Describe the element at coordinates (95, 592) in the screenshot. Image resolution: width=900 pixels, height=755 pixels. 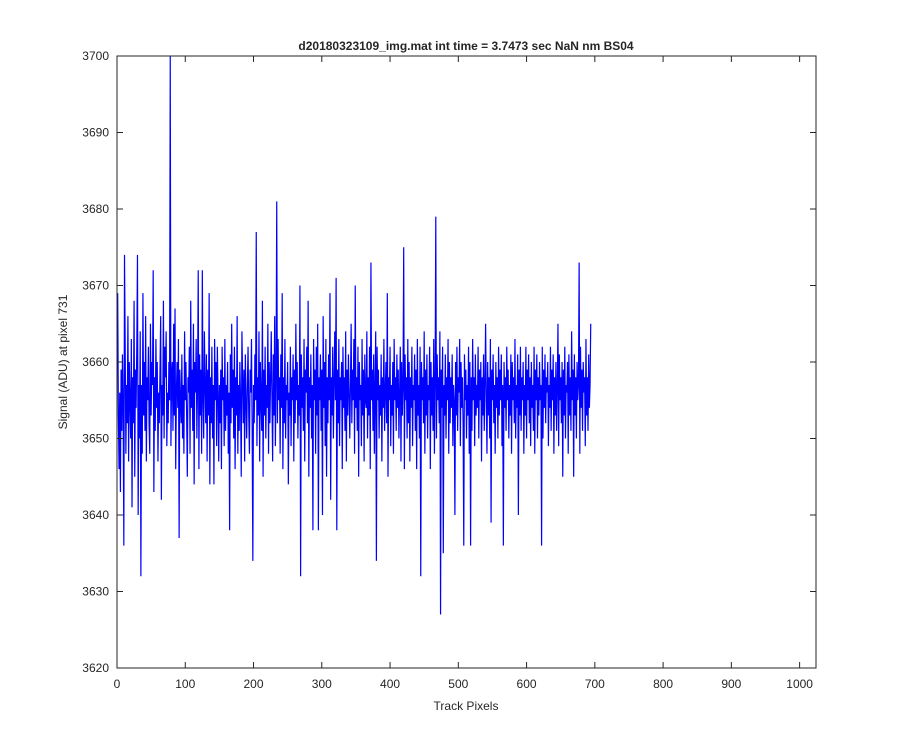
I see `y-tick-label: 3630` at that location.